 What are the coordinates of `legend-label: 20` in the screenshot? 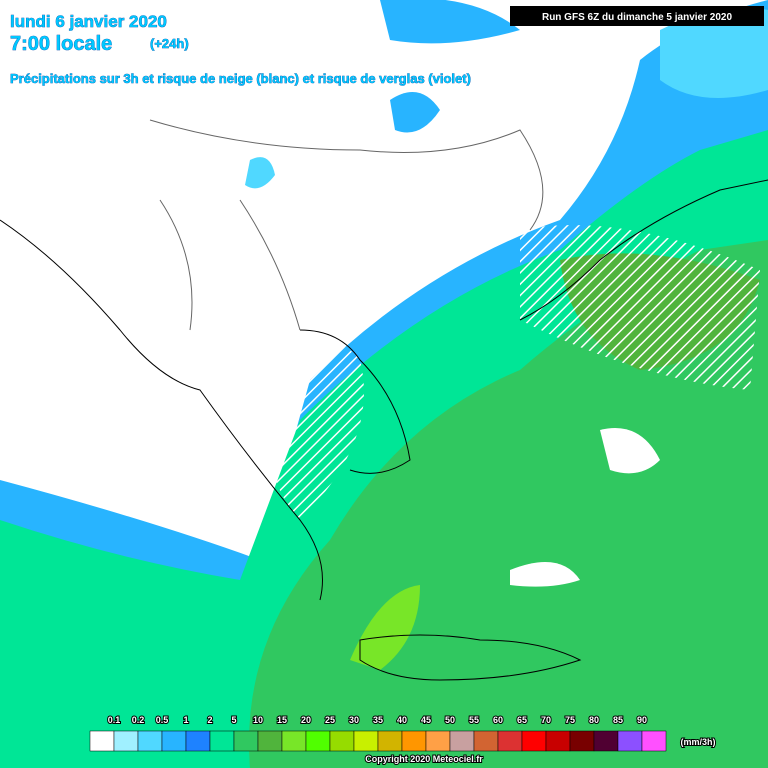 It's located at (306, 720).